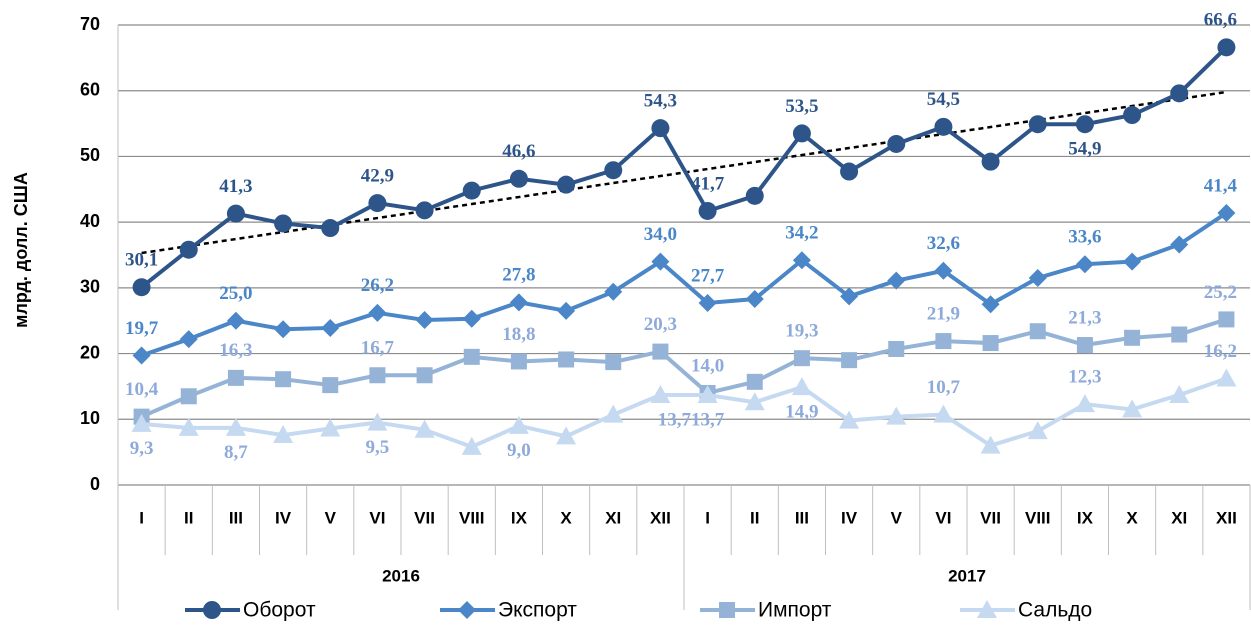  I want to click on y-tick-label: 0, so click(95, 484).